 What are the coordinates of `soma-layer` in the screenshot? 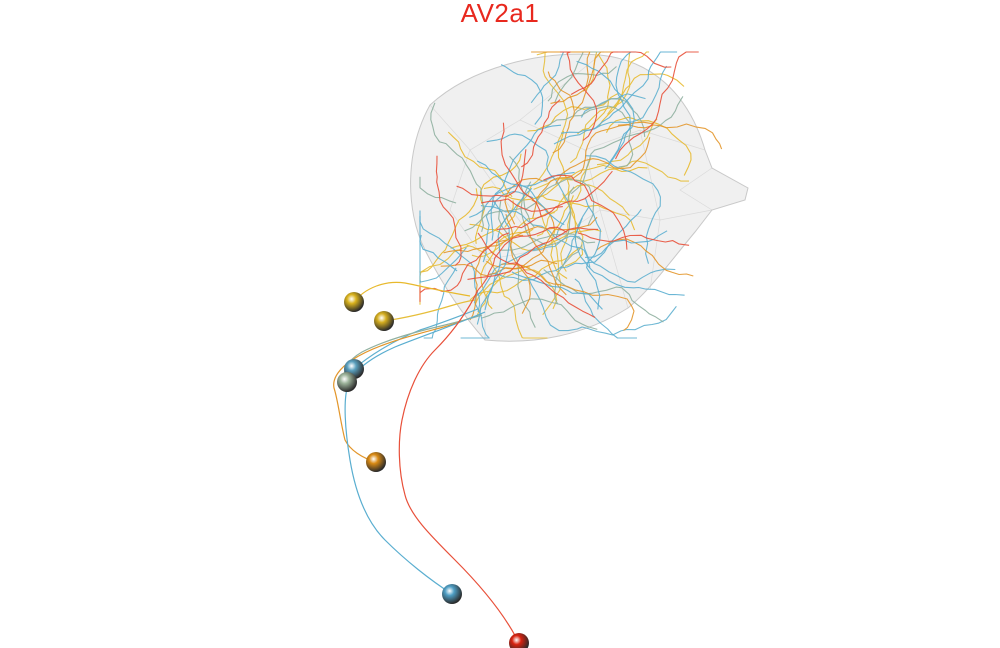 It's located at (433, 470).